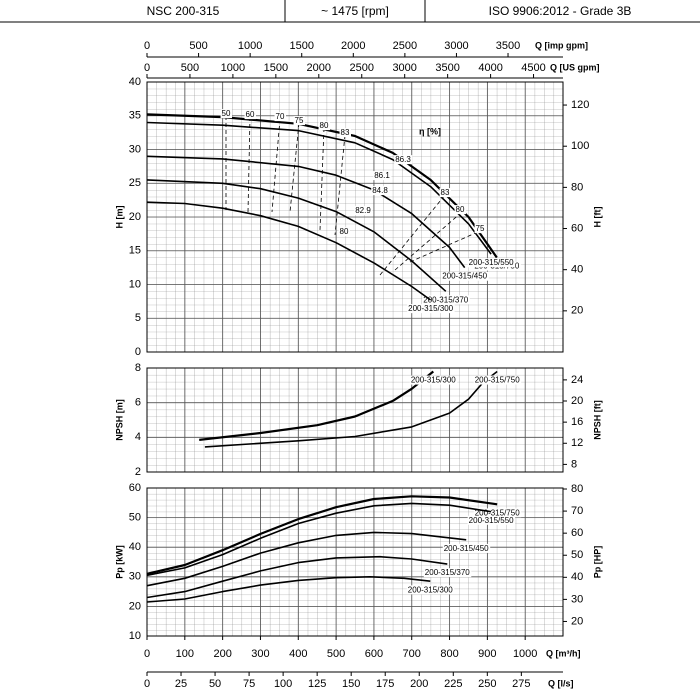 This screenshot has height=700, width=700. I want to click on y2-tick-label: 8, so click(574, 464).